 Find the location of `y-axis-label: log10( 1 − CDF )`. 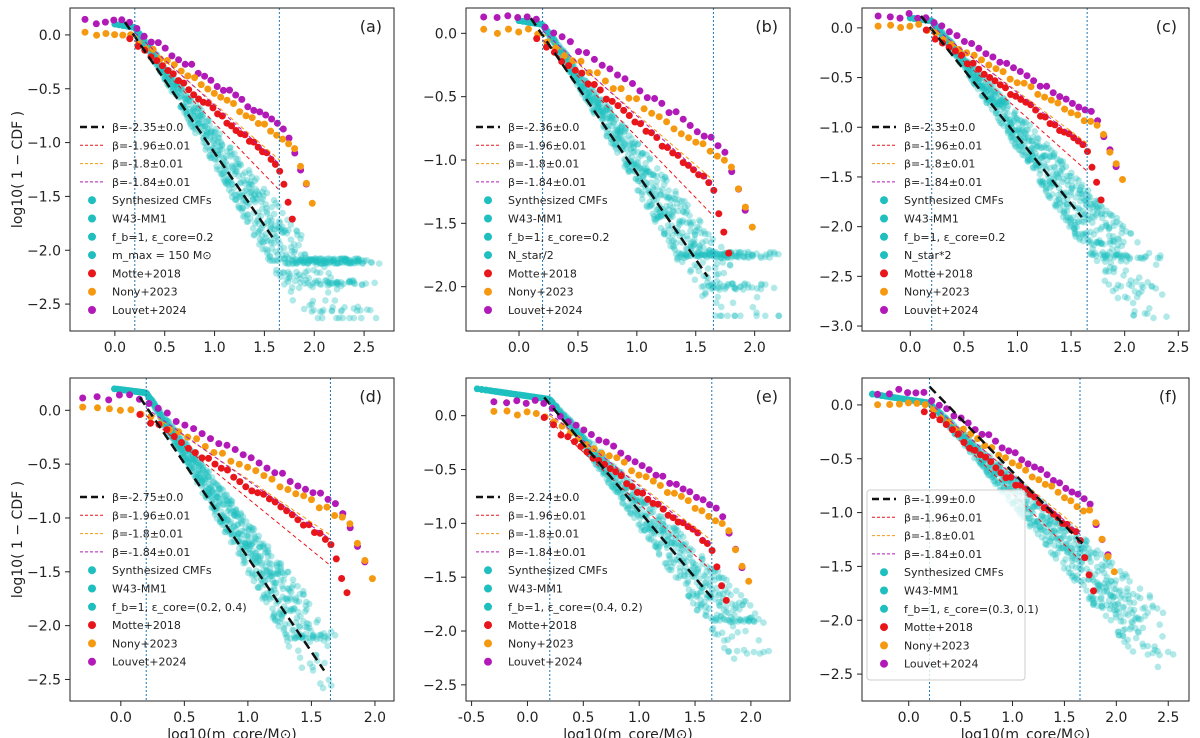

y-axis-label: log10( 1 − CDF ) is located at coordinates (18, 169).